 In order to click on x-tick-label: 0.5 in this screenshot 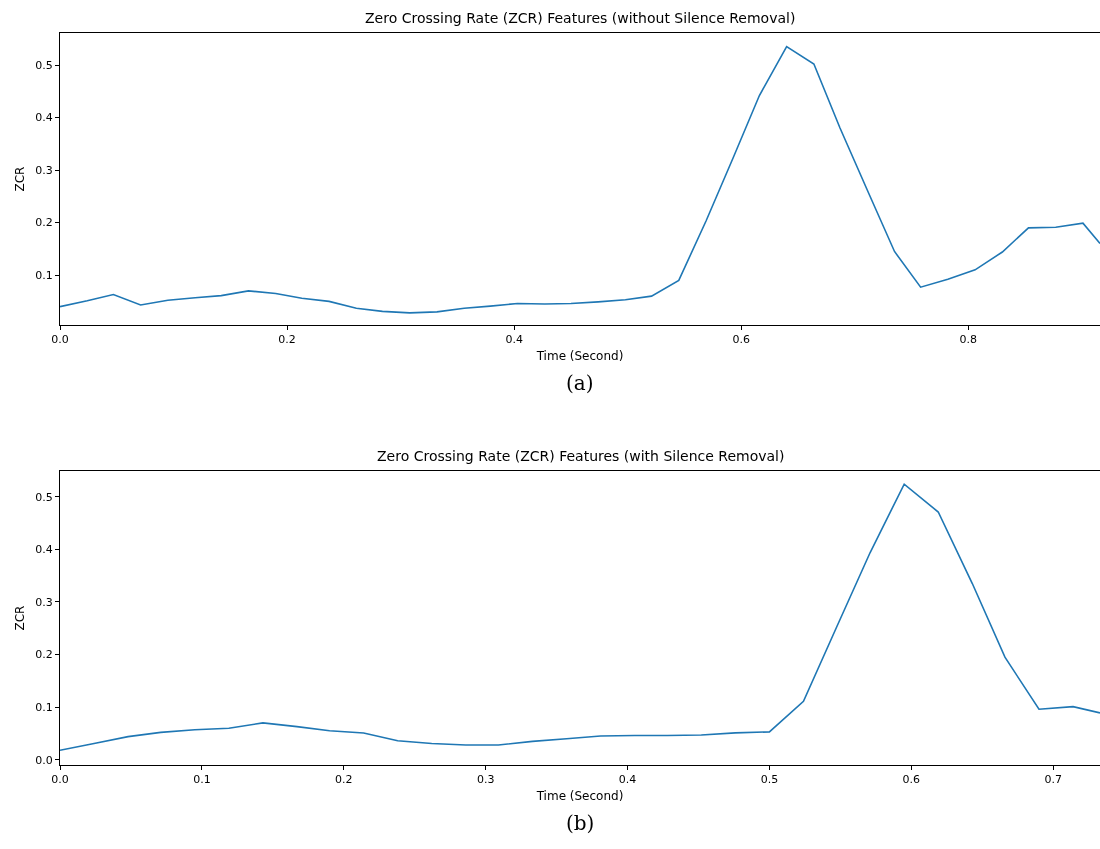, I will do `click(769, 780)`.